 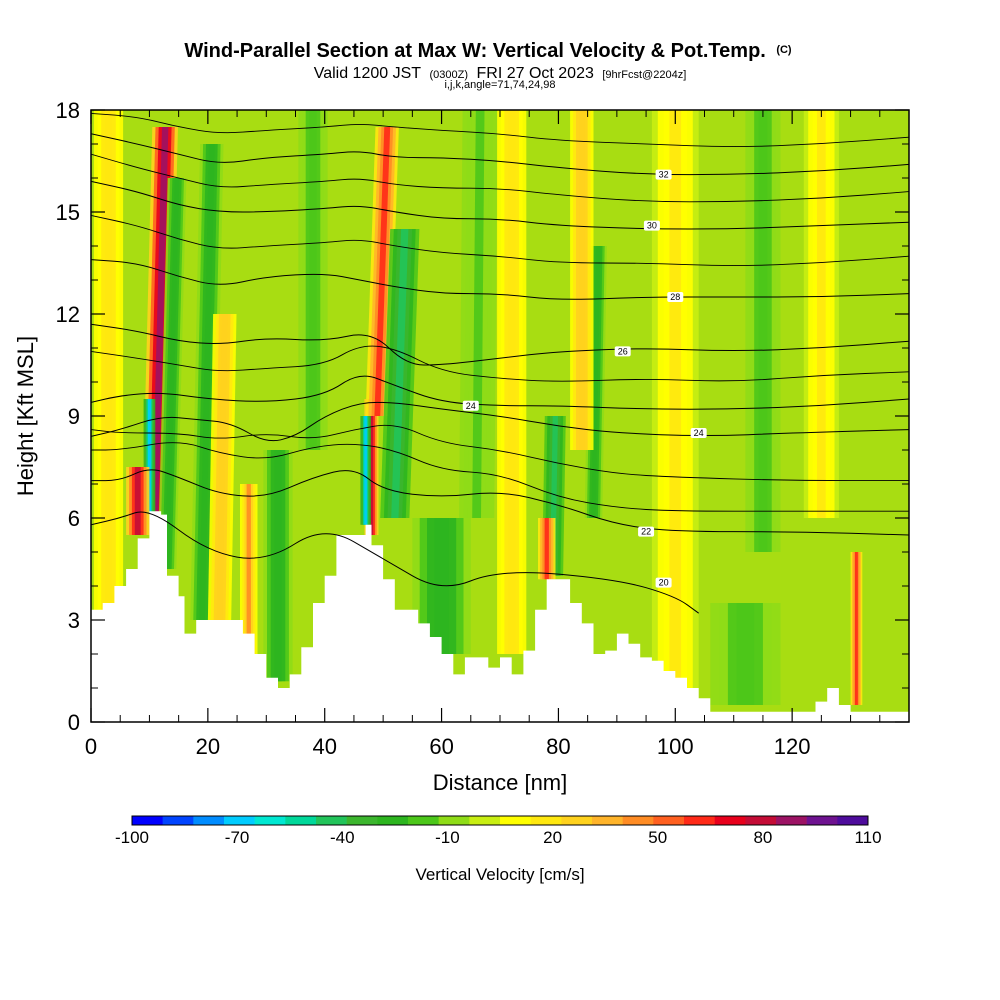 I want to click on theta-contour-label-3: 24, so click(x=471, y=406).